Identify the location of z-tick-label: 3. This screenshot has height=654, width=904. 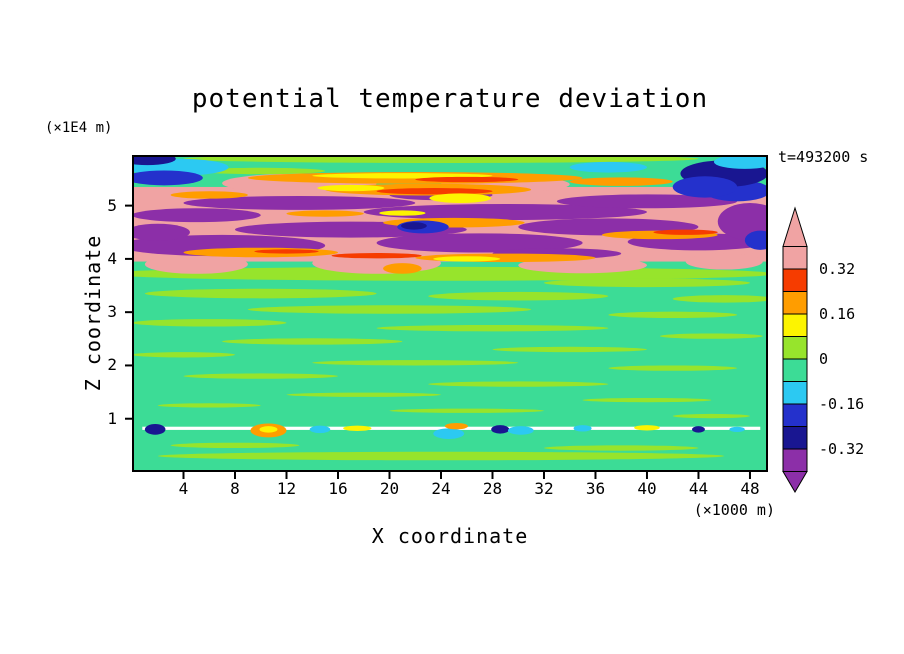
(112, 312).